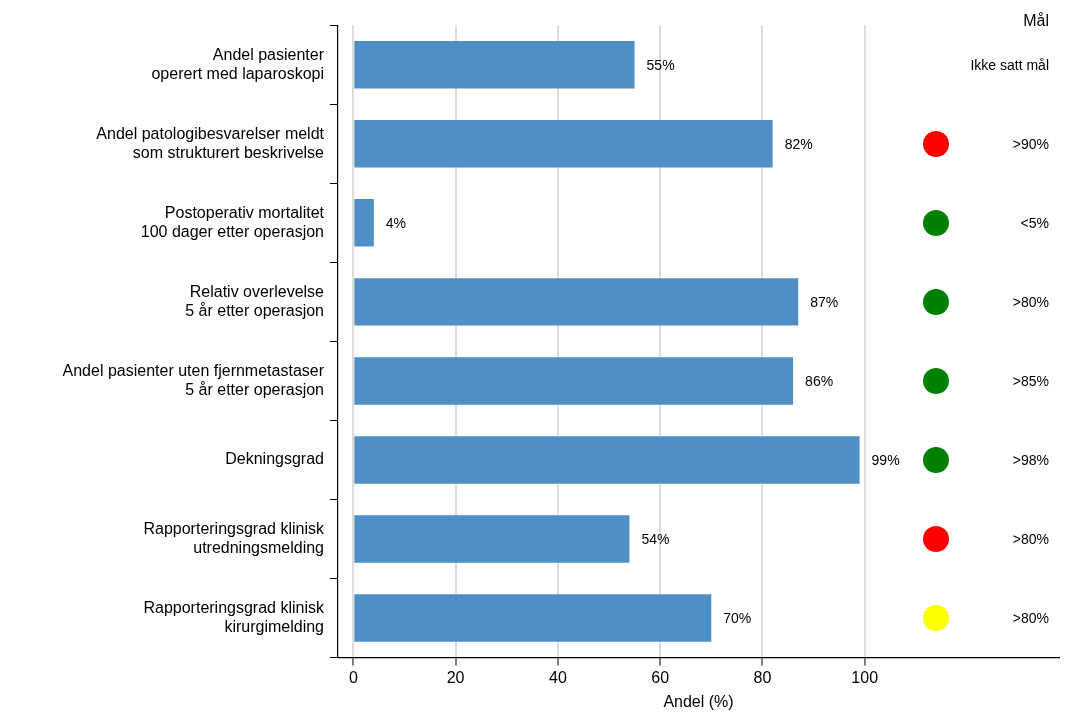 This screenshot has width=1067, height=718. Describe the element at coordinates (193, 379) in the screenshot. I see `y-tick-label: Andel pasienter uten fjernmetastaser 5 år etter operasjon` at that location.